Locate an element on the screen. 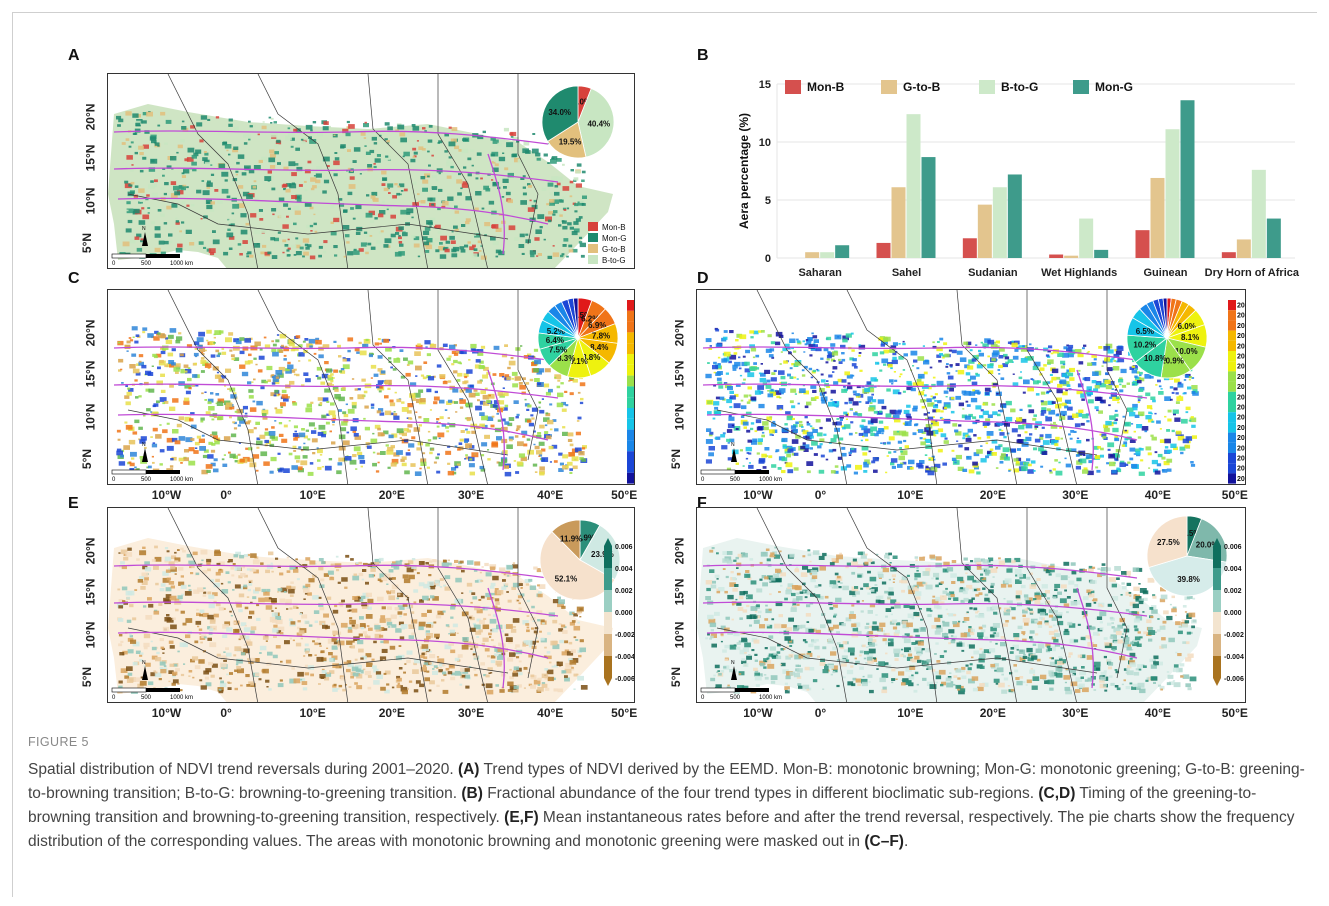  pie-label: 5.5% is located at coordinates (582, 315).